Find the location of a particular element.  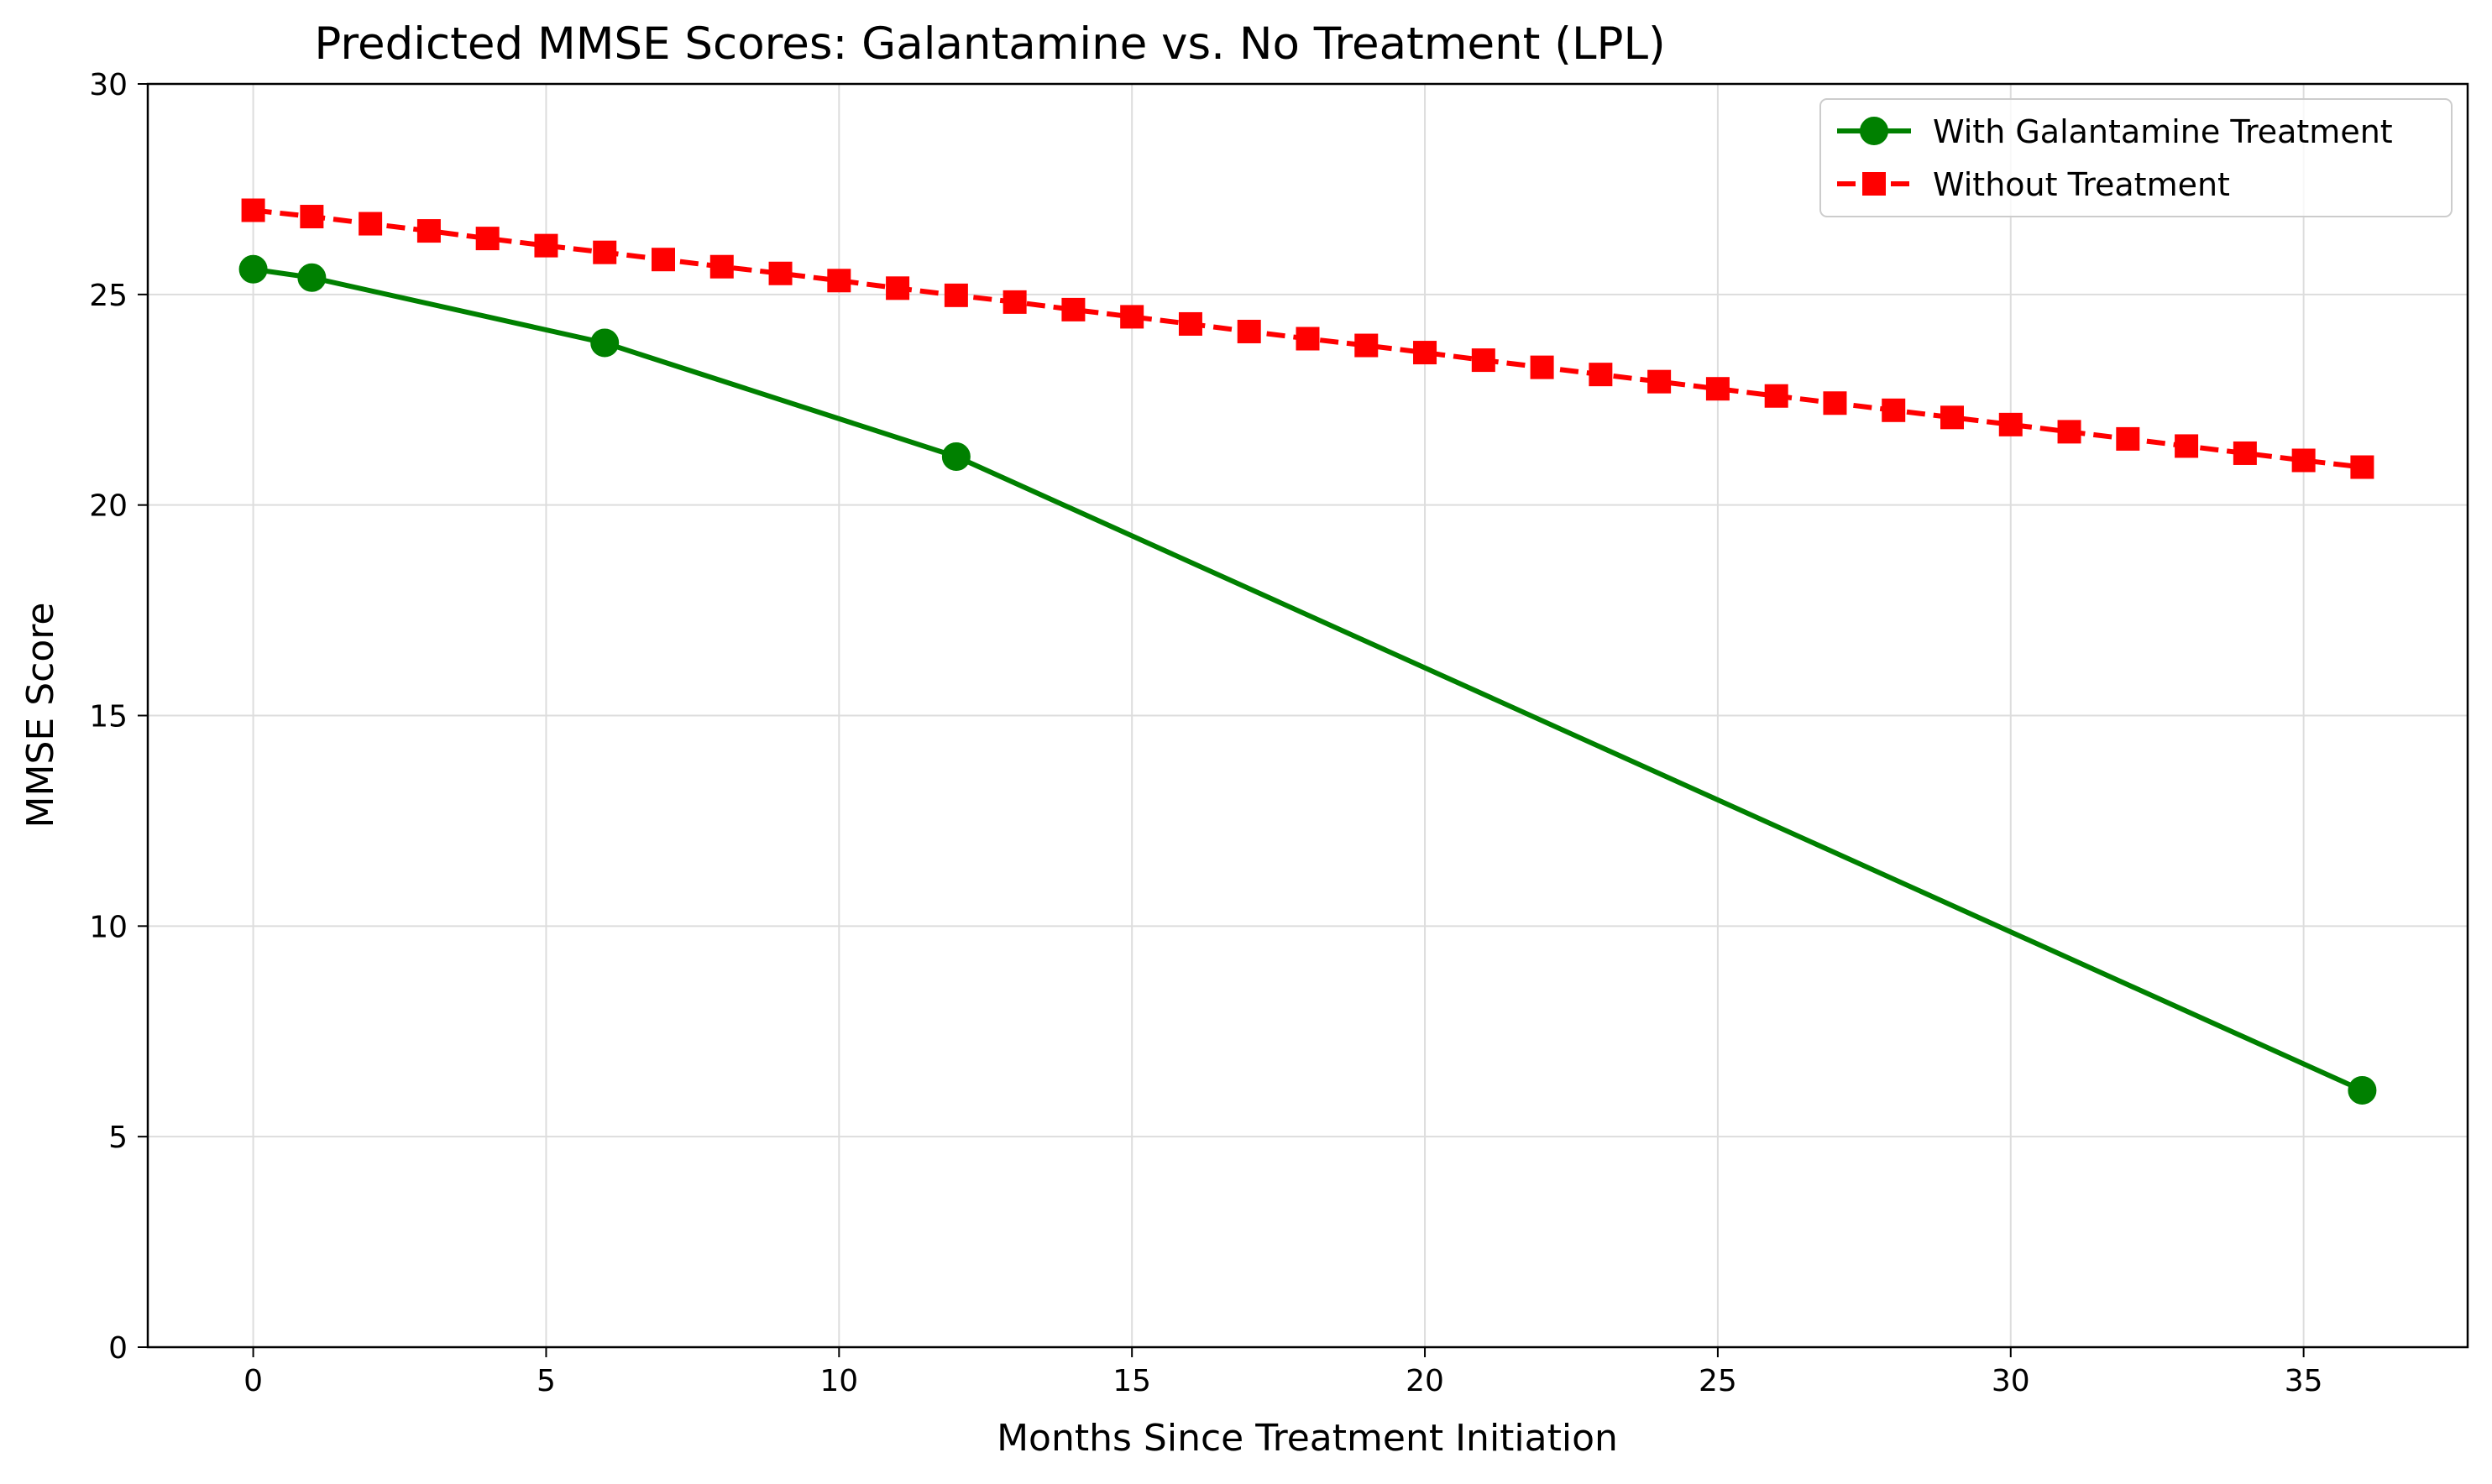

x-tick-label: 0 is located at coordinates (253, 1381).